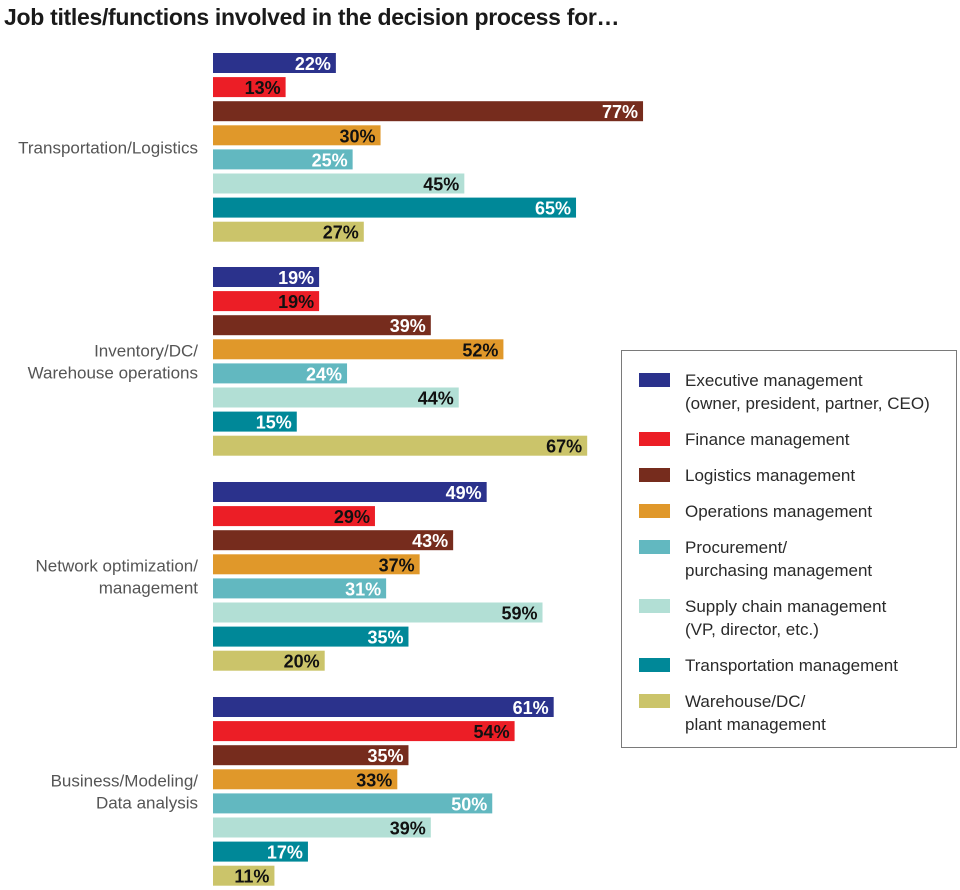 This screenshot has height=890, width=960. What do you see at coordinates (464, 493) in the screenshot?
I see `value-label: 49%` at bounding box center [464, 493].